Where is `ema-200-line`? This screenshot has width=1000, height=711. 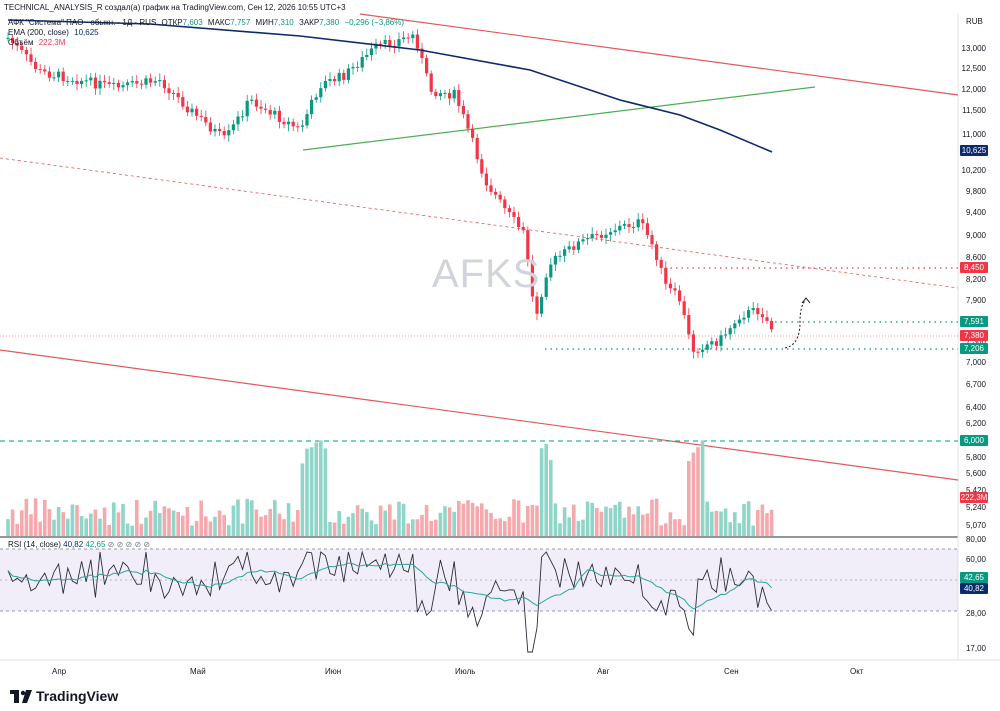
ema-200-line is located at coordinates (390, 86).